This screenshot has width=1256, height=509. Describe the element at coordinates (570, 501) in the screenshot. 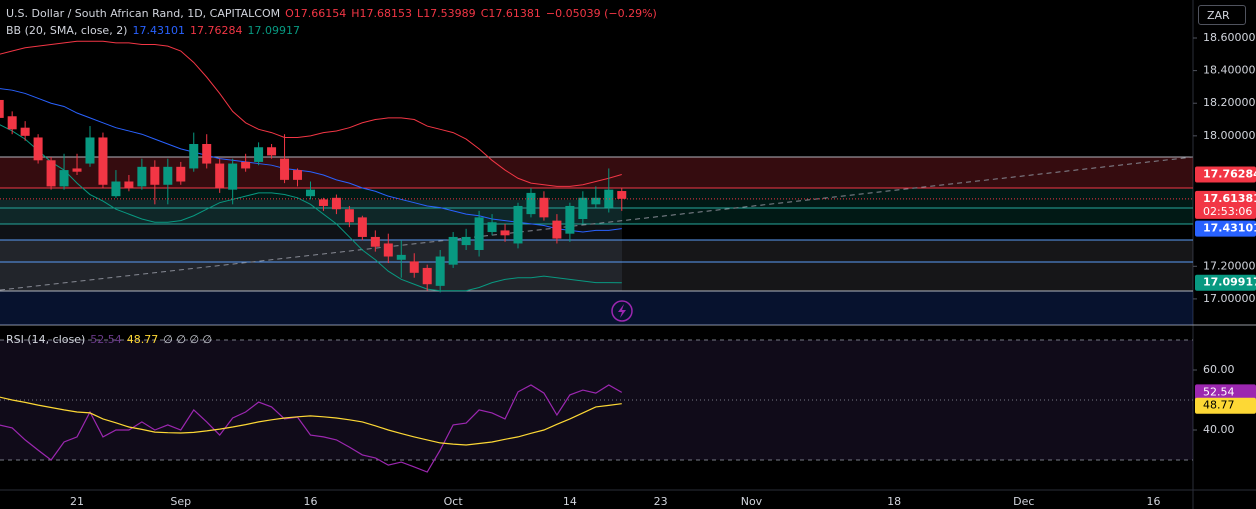

I see `x-tick-label: 14` at that location.